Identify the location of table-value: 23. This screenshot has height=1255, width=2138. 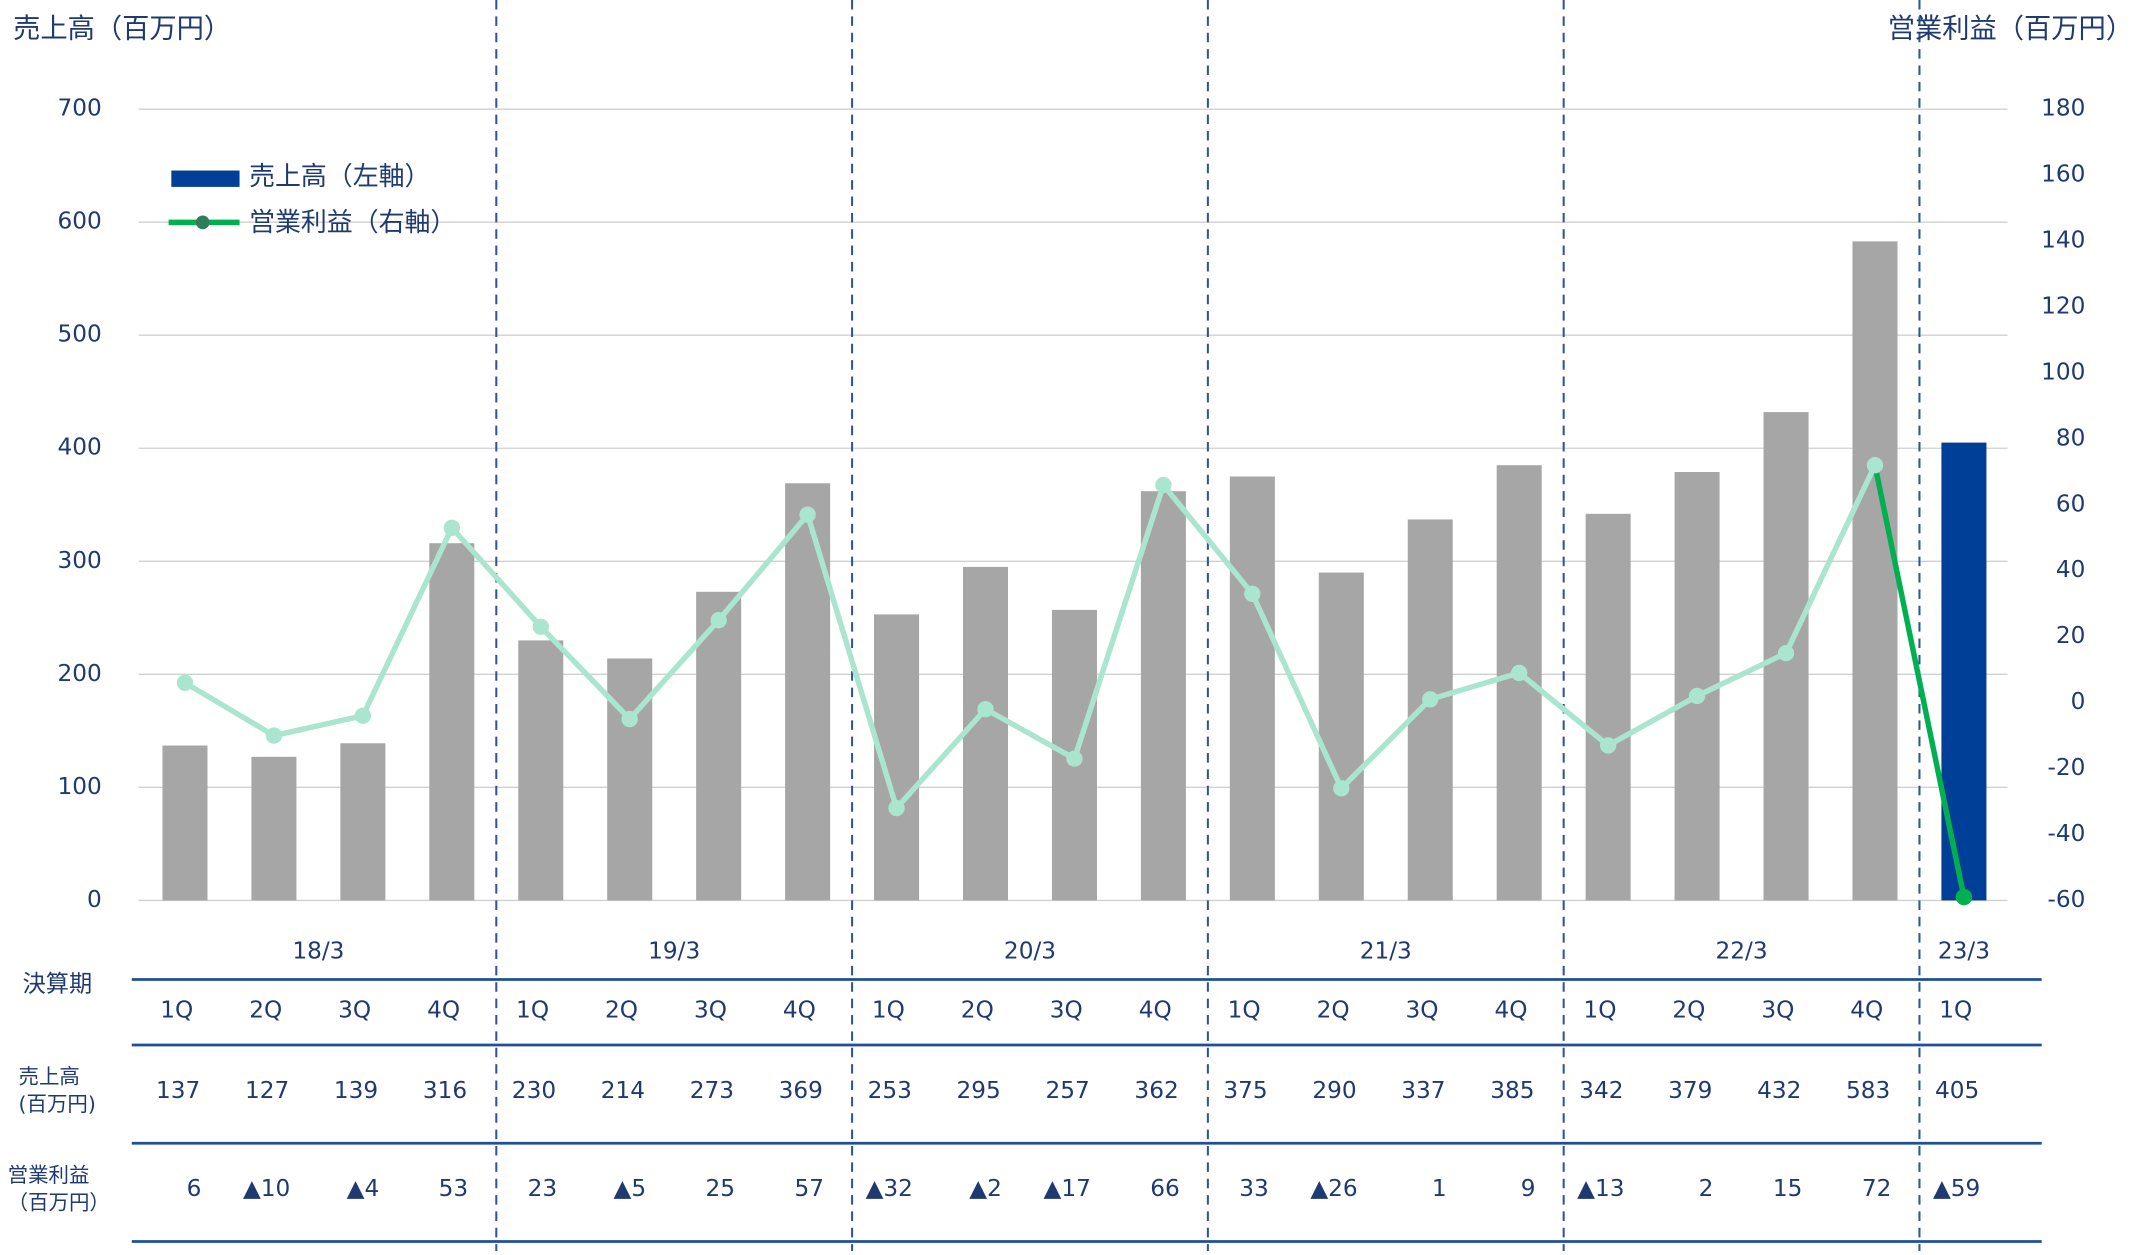
(543, 1188).